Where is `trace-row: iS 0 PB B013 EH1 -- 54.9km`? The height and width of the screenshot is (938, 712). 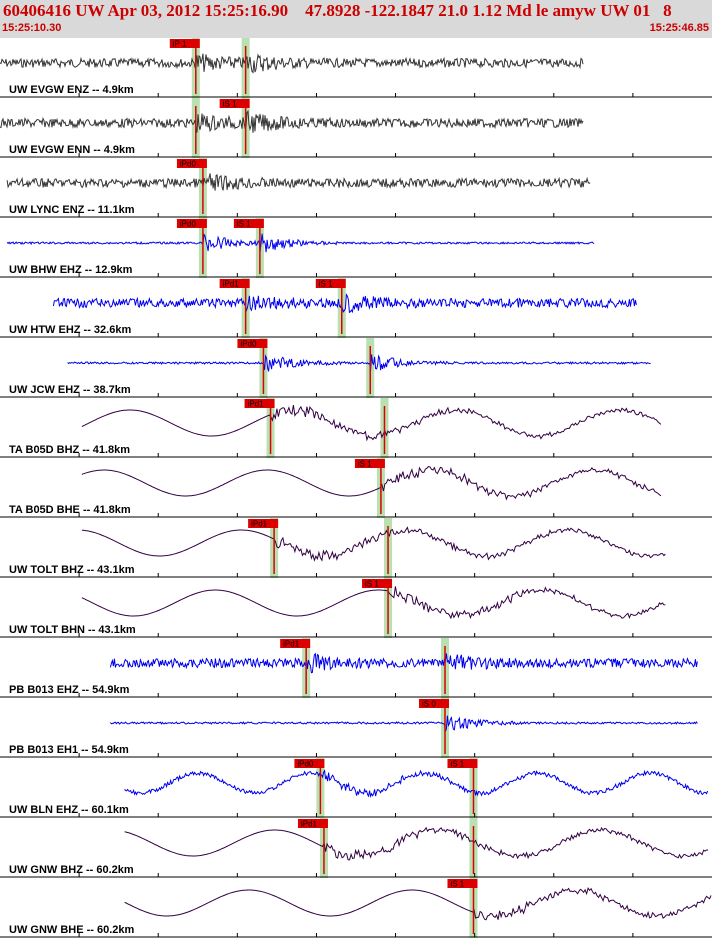 trace-row: iS 0 PB B013 EH1 -- 54.9km is located at coordinates (356, 728).